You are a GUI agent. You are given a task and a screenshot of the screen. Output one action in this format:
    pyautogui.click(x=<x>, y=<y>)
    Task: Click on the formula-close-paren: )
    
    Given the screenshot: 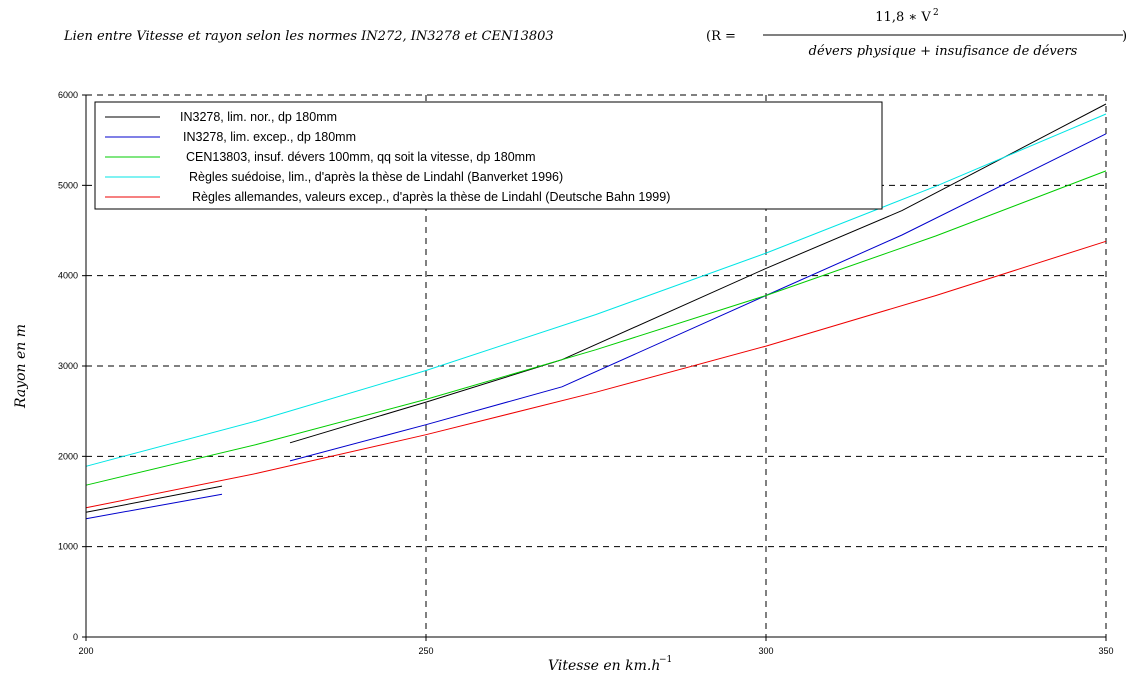 What is the action you would take?
    pyautogui.click(x=1124, y=36)
    